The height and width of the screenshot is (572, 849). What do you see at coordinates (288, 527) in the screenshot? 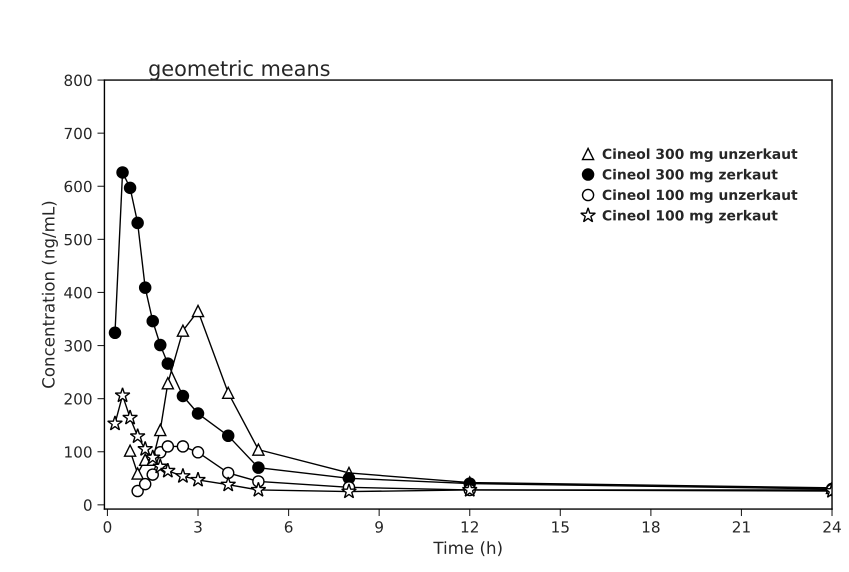
I see `x-tick-label: 6` at bounding box center [288, 527].